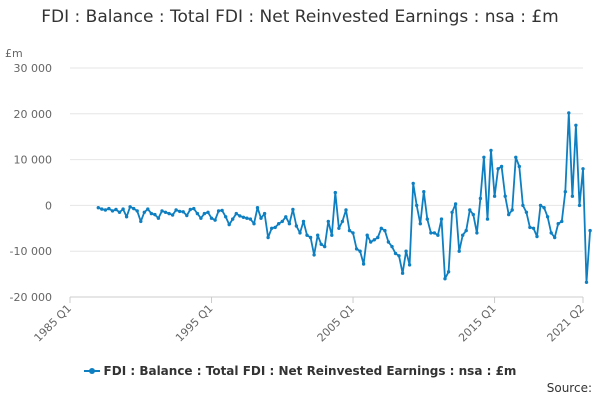  I want to click on y-tick-label: 30 000, so click(33, 68).